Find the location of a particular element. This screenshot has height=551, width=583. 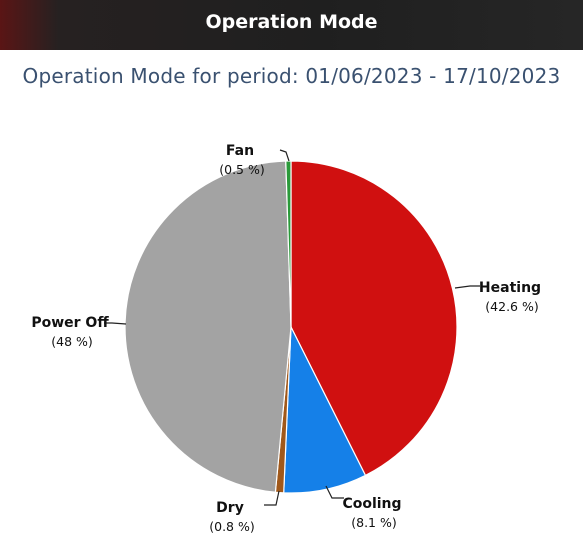

header-title: Operation Mode is located at coordinates (291, 22).